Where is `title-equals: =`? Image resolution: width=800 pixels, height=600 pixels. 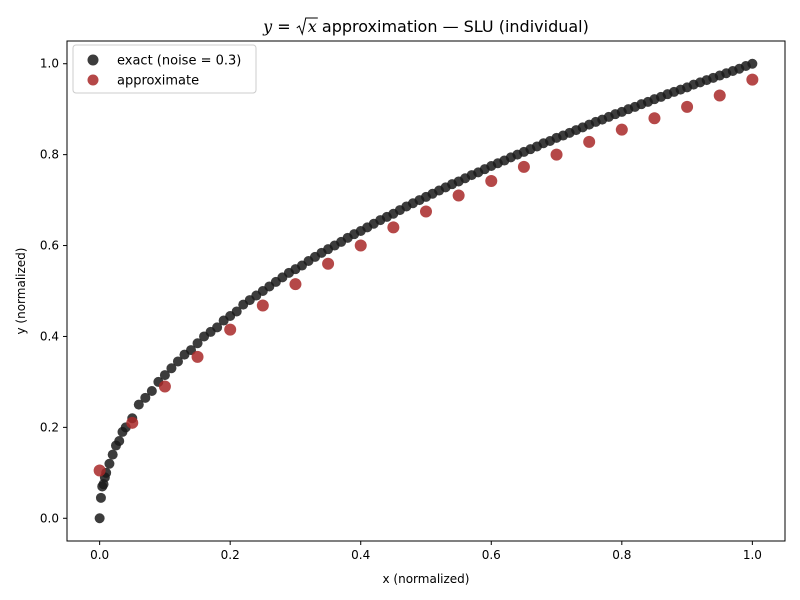
title-equals: = is located at coordinates (284, 26).